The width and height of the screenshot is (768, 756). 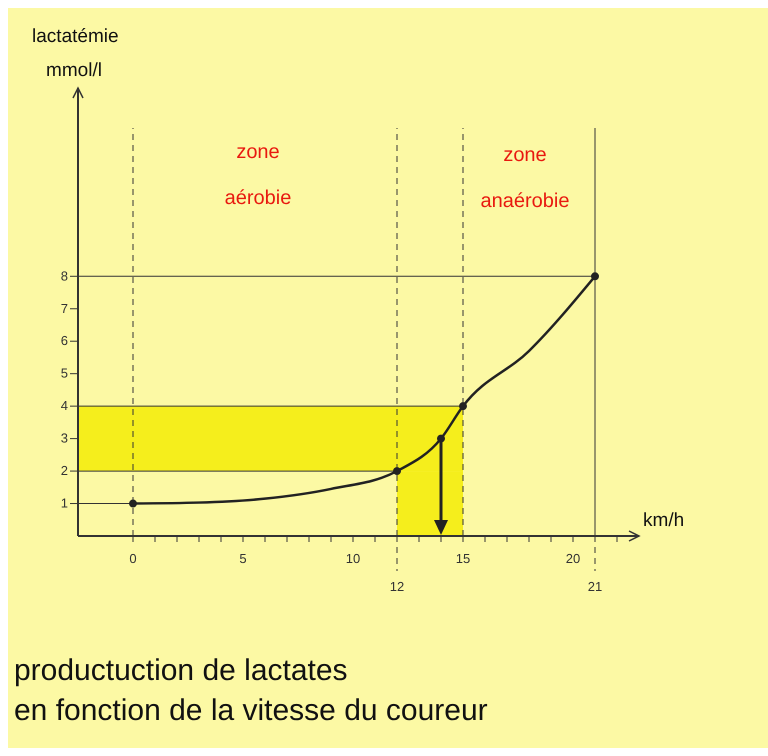 What do you see at coordinates (64, 470) in the screenshot?
I see `y-tick-label: 2` at bounding box center [64, 470].